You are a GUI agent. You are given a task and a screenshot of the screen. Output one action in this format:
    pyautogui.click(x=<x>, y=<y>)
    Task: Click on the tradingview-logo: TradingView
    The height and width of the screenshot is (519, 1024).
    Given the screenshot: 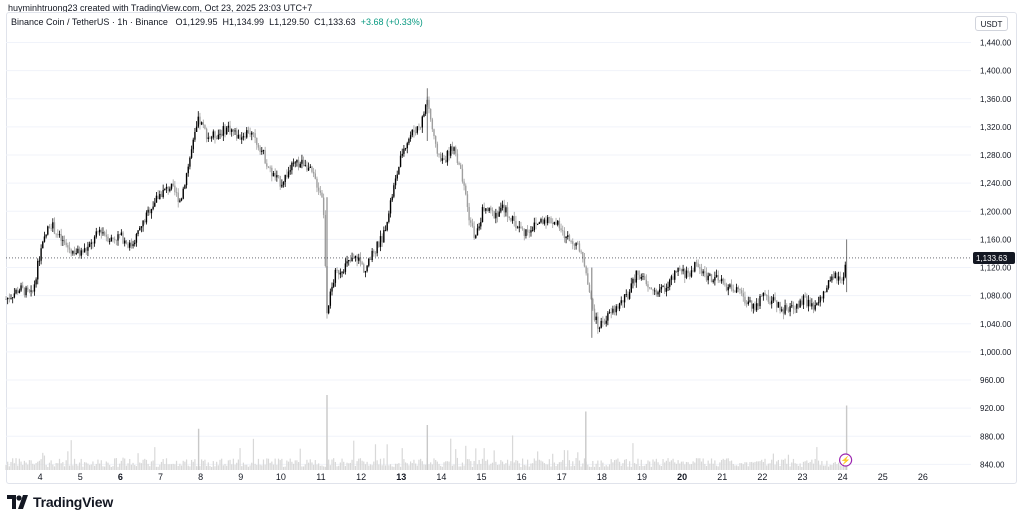 What is the action you would take?
    pyautogui.click(x=60, y=502)
    